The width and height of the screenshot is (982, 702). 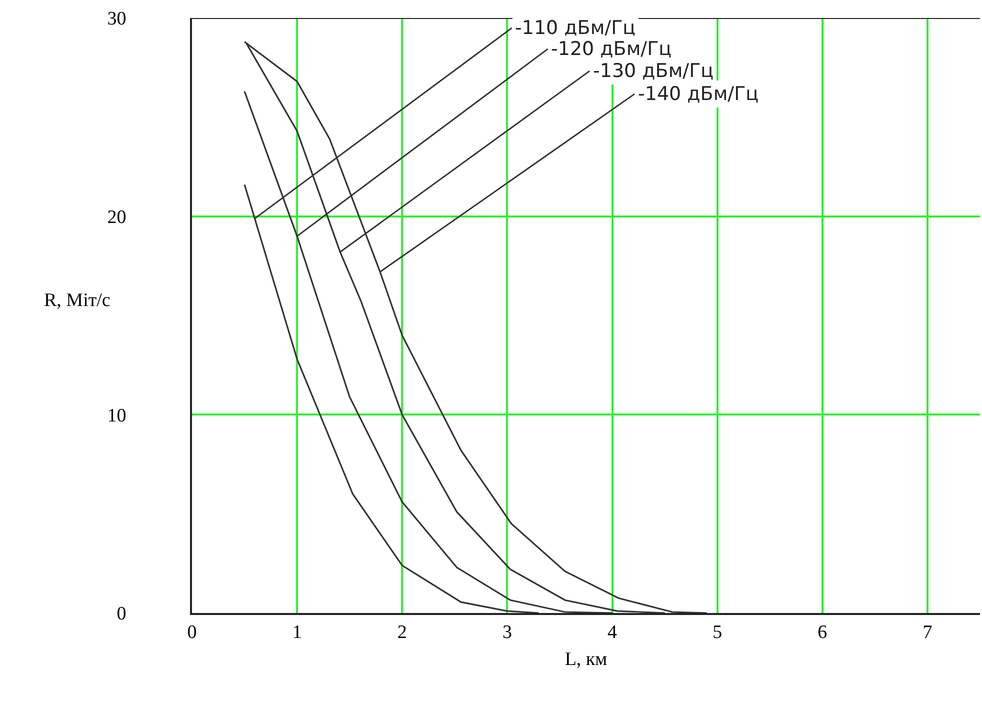 What do you see at coordinates (575, 28) in the screenshot?
I see `annotation: -110 дБм/Гц` at bounding box center [575, 28].